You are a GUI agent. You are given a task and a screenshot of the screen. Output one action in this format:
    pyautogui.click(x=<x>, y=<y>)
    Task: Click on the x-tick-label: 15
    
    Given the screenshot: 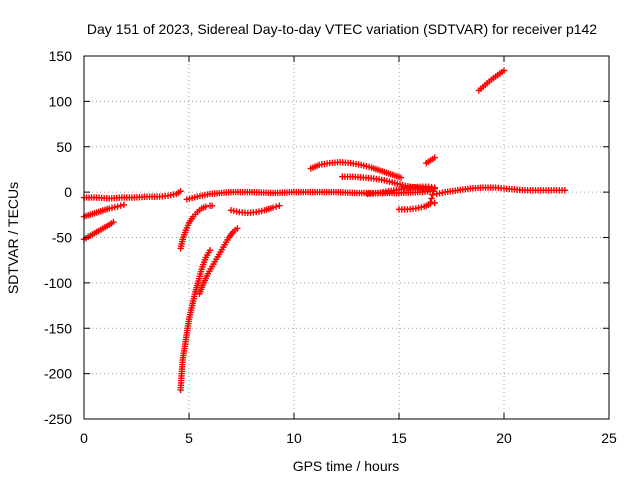 What is the action you would take?
    pyautogui.click(x=399, y=438)
    